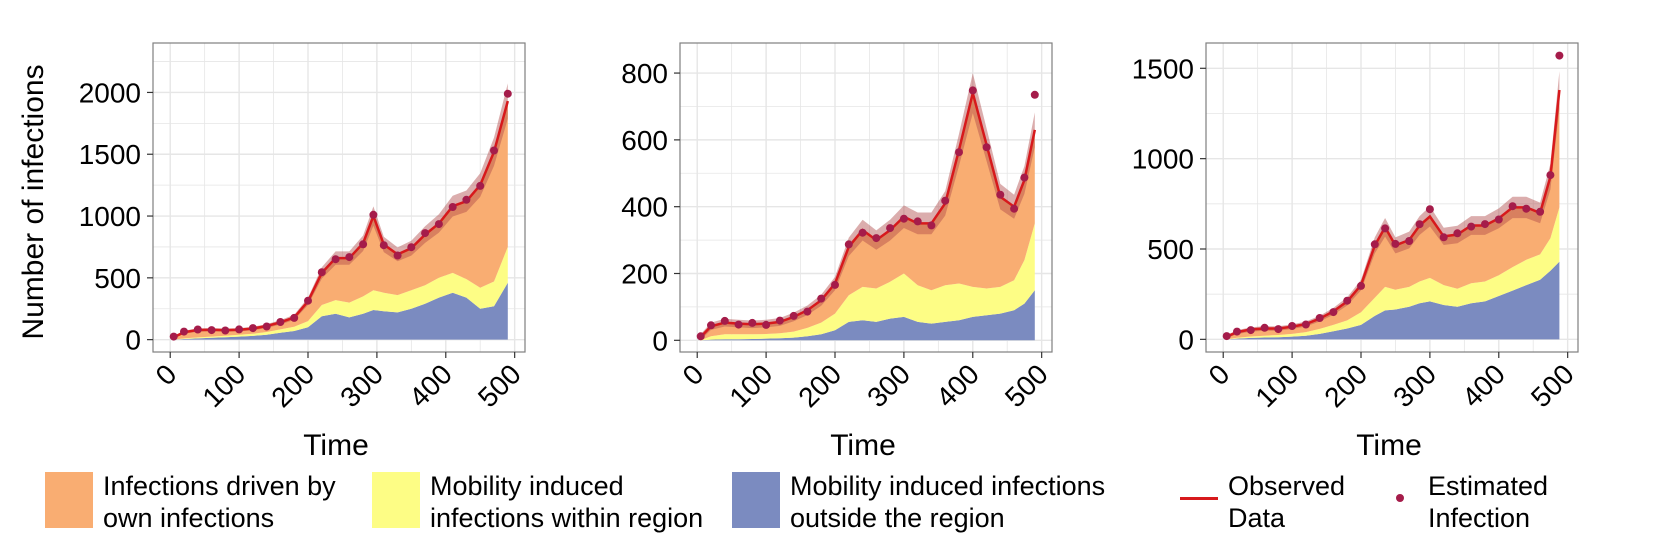 The height and width of the screenshot is (534, 1656). What do you see at coordinates (948, 486) in the screenshot?
I see `legend-label-outside-1: Mobility induced infections` at bounding box center [948, 486].